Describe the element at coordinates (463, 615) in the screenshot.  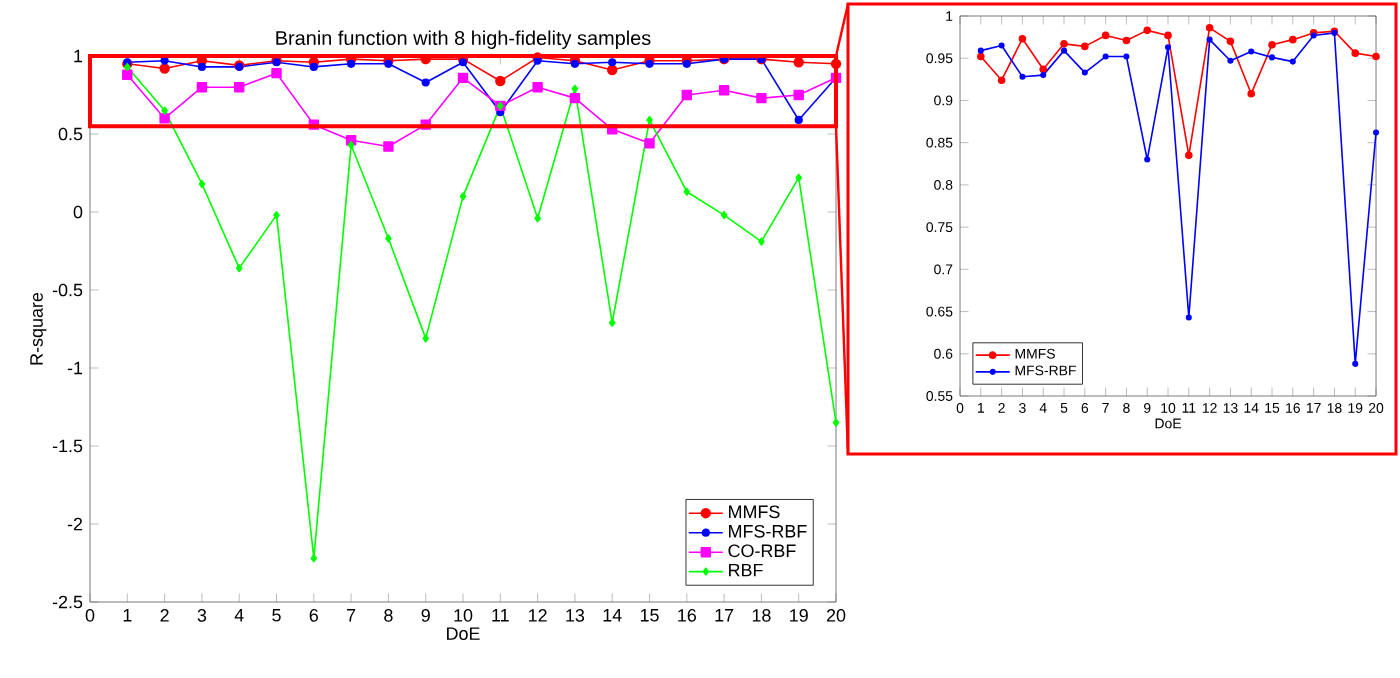
I see `x-tick-label: 10` at that location.